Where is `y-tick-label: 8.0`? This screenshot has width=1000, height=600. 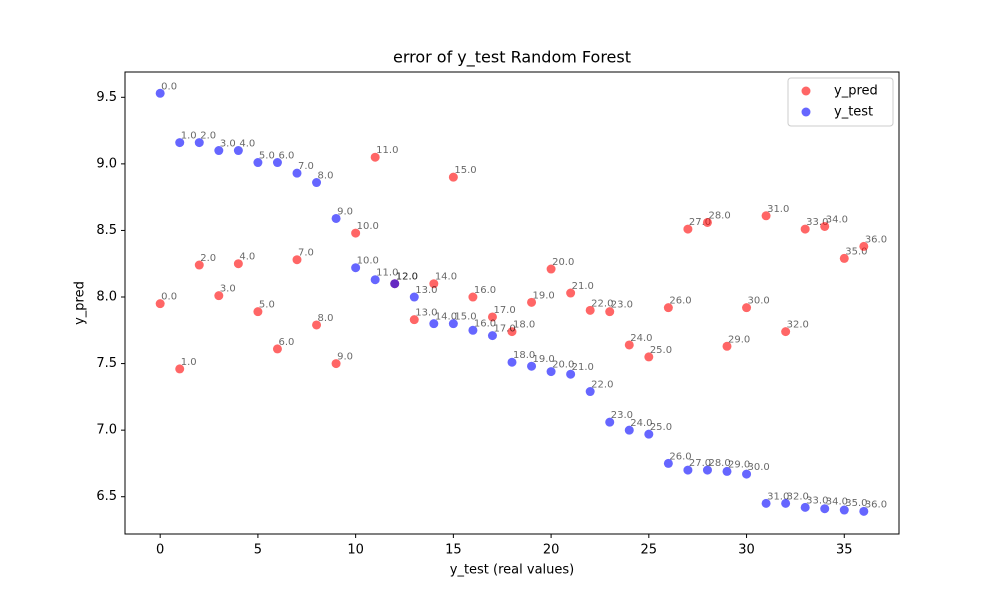
y-tick-label: 8.0 is located at coordinates (106, 297).